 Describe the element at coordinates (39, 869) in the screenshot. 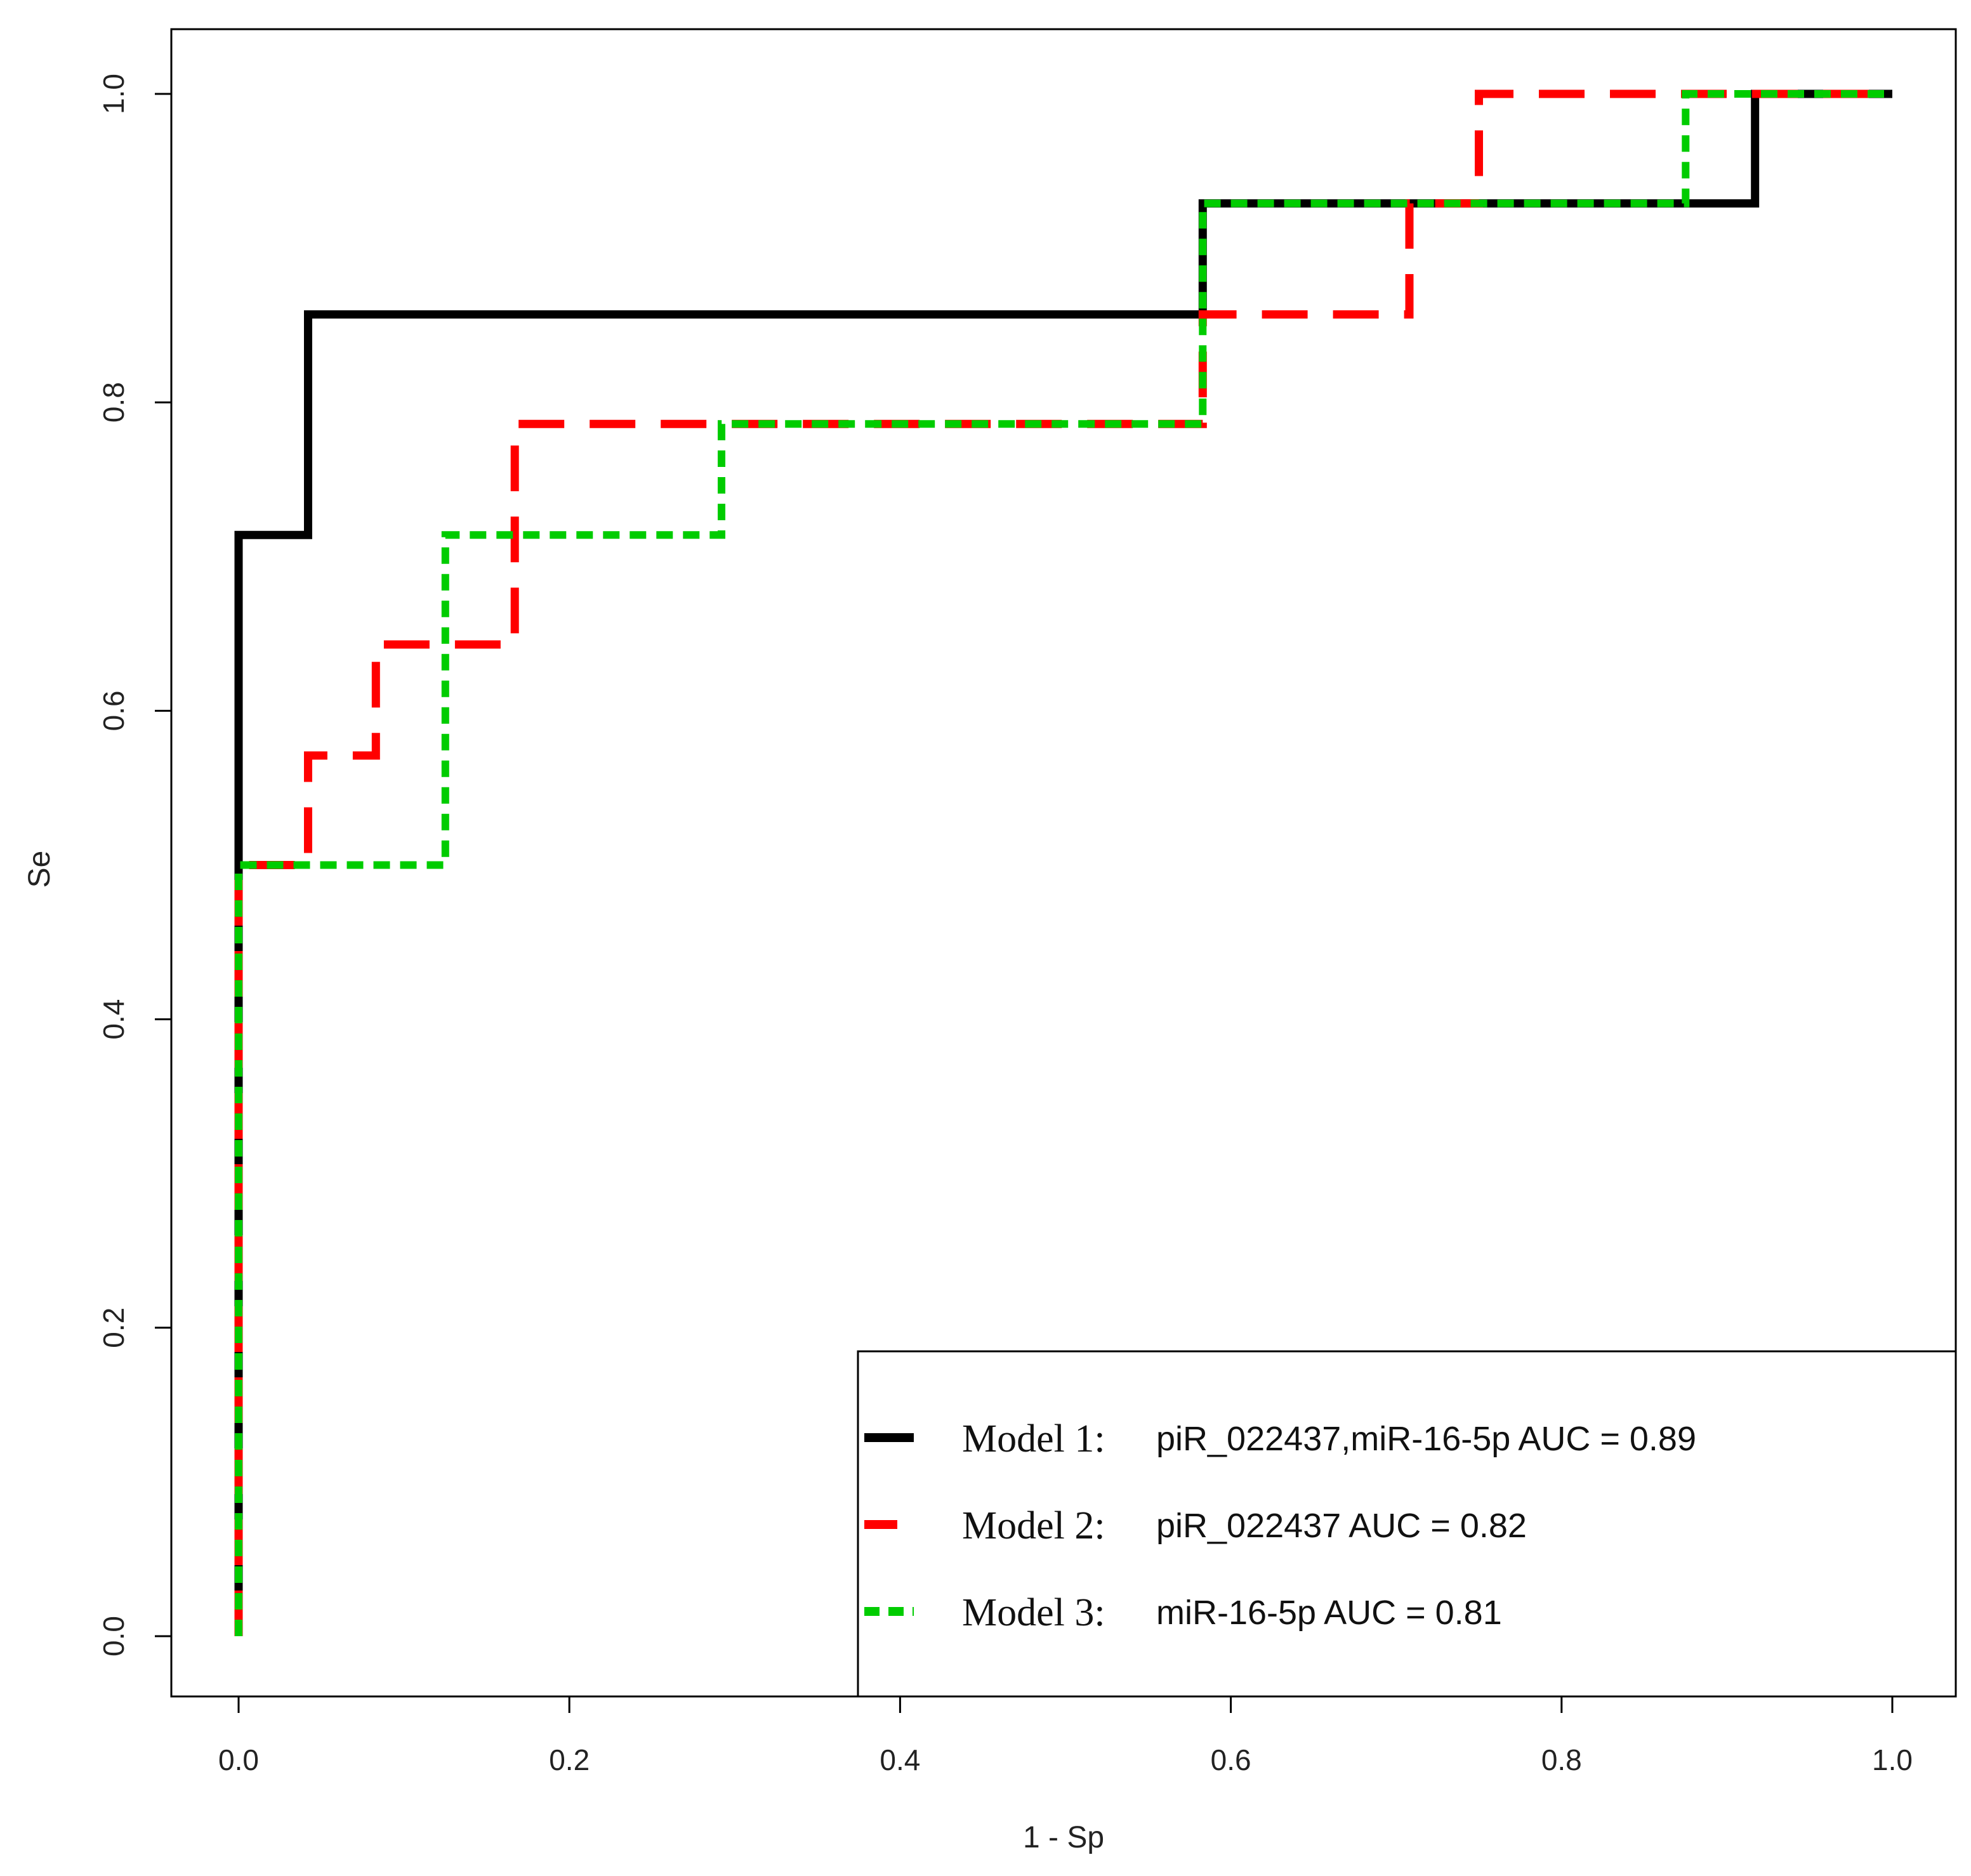

I see `y-axis-label: Se` at that location.